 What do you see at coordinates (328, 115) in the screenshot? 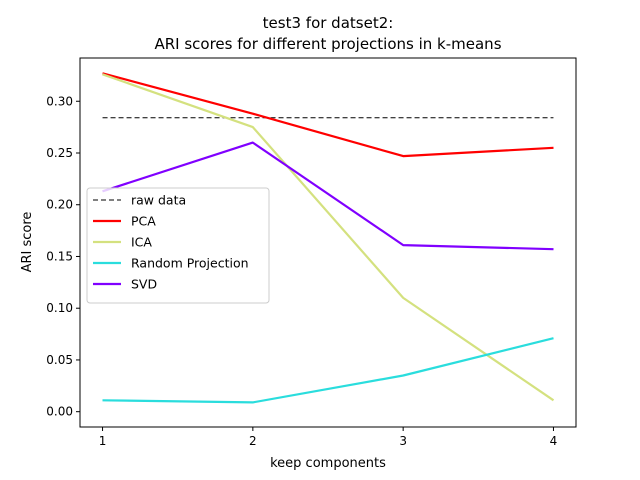
I see `series-line-pca` at bounding box center [328, 115].